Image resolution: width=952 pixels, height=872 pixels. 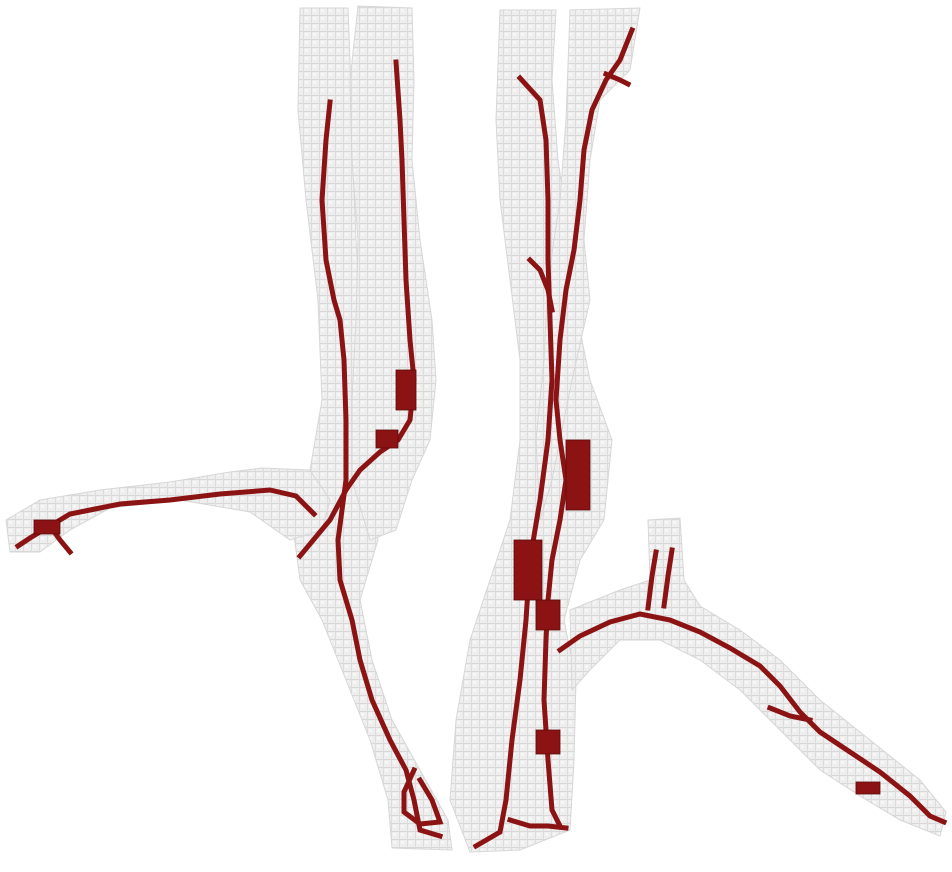 What do you see at coordinates (668, 578) in the screenshot?
I see `centerline-right-branch-up2` at bounding box center [668, 578].